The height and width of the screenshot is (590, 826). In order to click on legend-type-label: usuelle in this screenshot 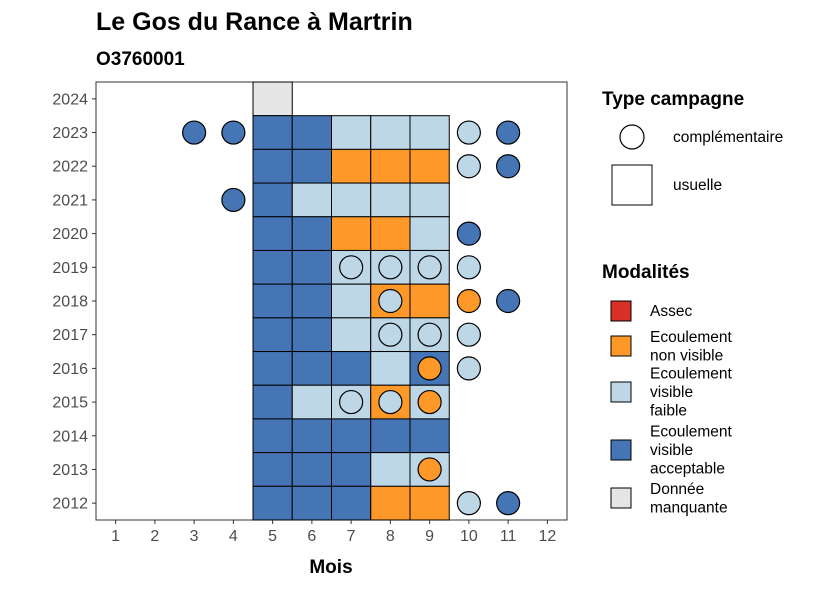, I will do `click(697, 185)`.